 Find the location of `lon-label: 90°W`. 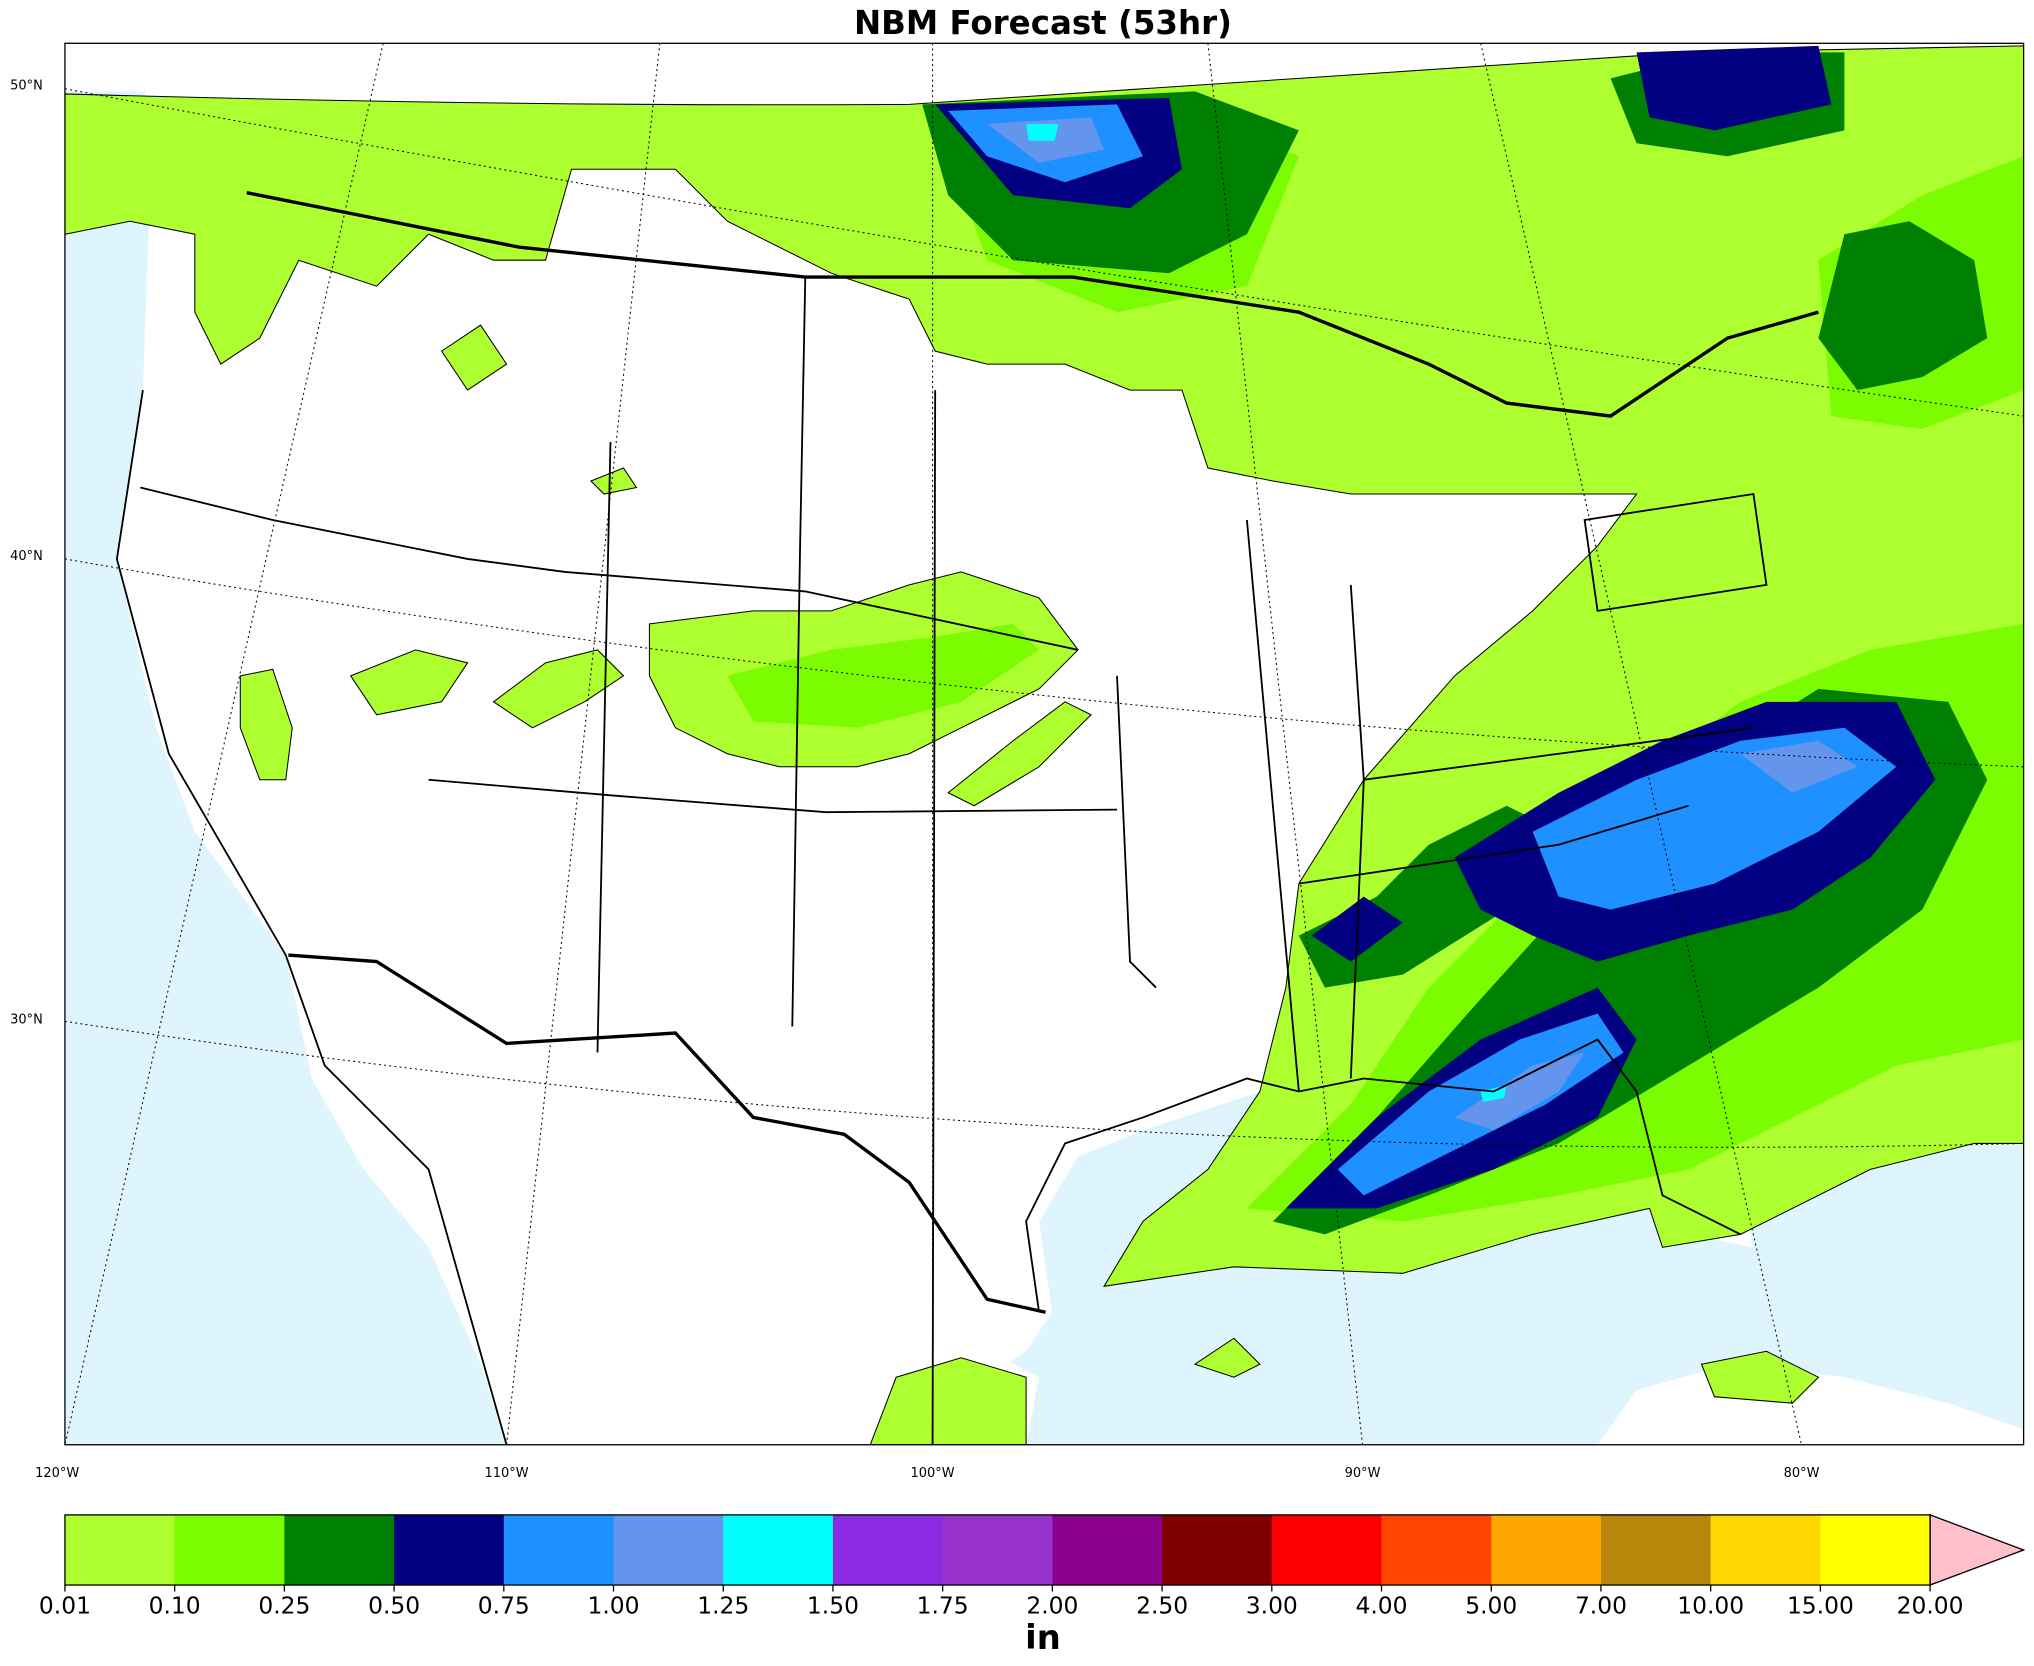

lon-label: 90°W is located at coordinates (1363, 1473).